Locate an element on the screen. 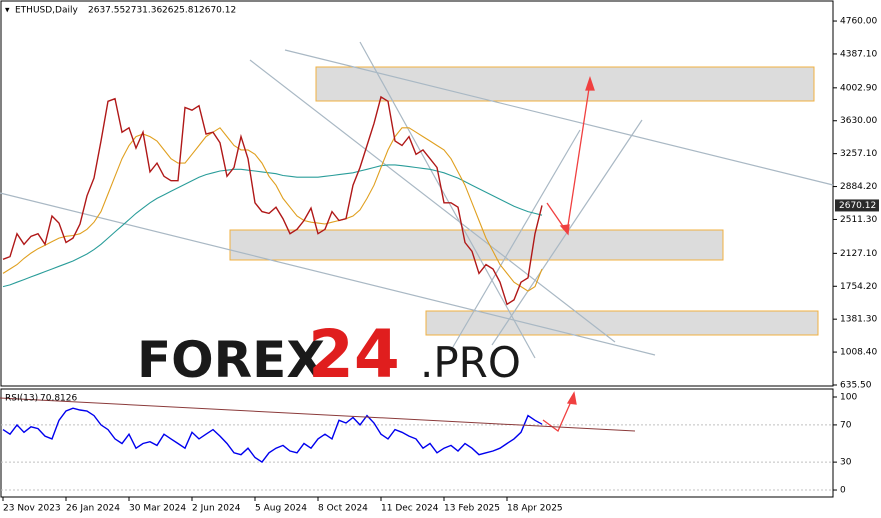  indicator-title: RSI(13) is located at coordinates (21, 399).